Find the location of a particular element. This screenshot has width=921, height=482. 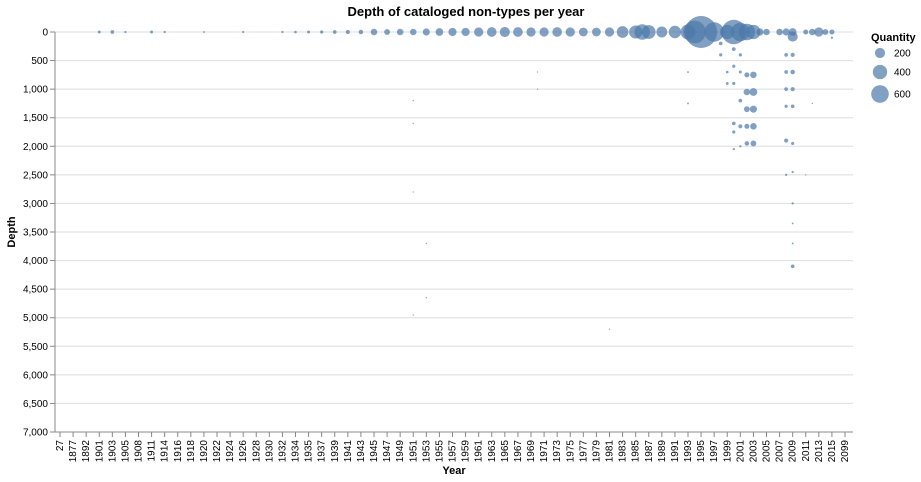

x-tick-label: 2099 is located at coordinates (845, 451).